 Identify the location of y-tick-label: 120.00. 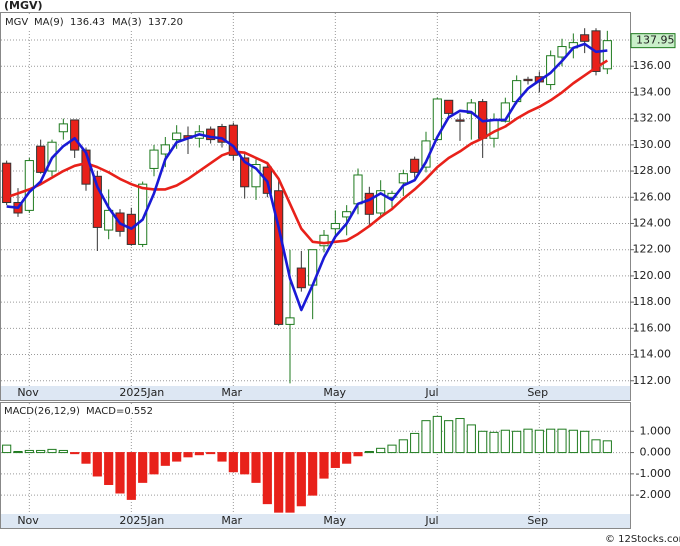
(652, 275).